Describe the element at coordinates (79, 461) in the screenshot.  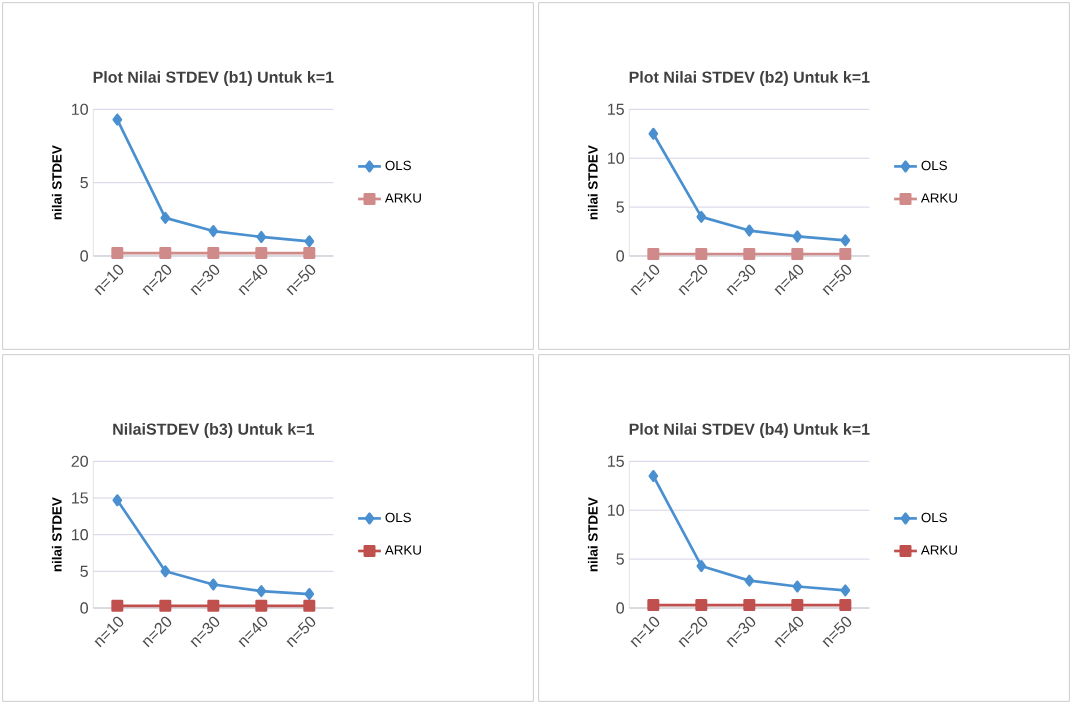
I see `y-tick-label: 20` at that location.